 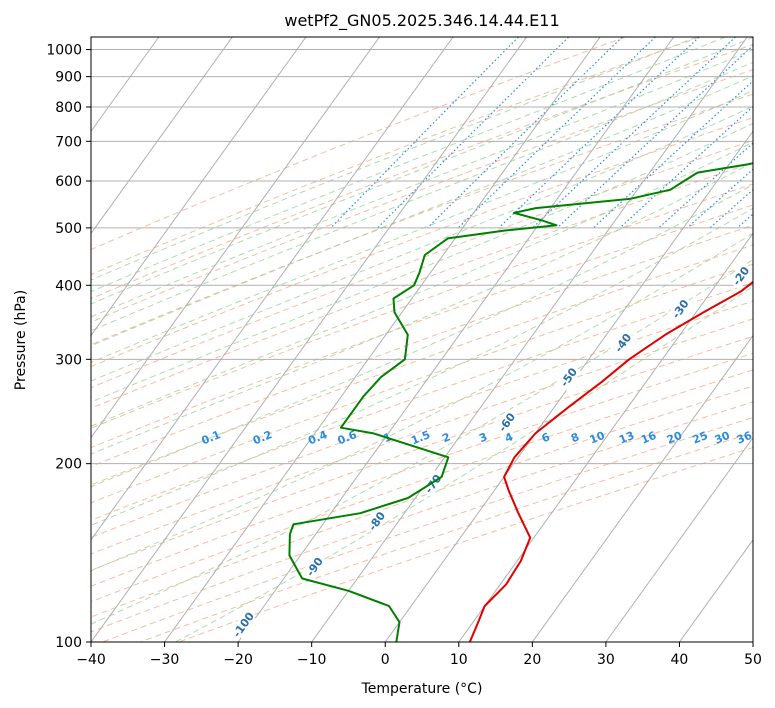 I want to click on mixing-ratio-label: 16, so click(x=648, y=438).